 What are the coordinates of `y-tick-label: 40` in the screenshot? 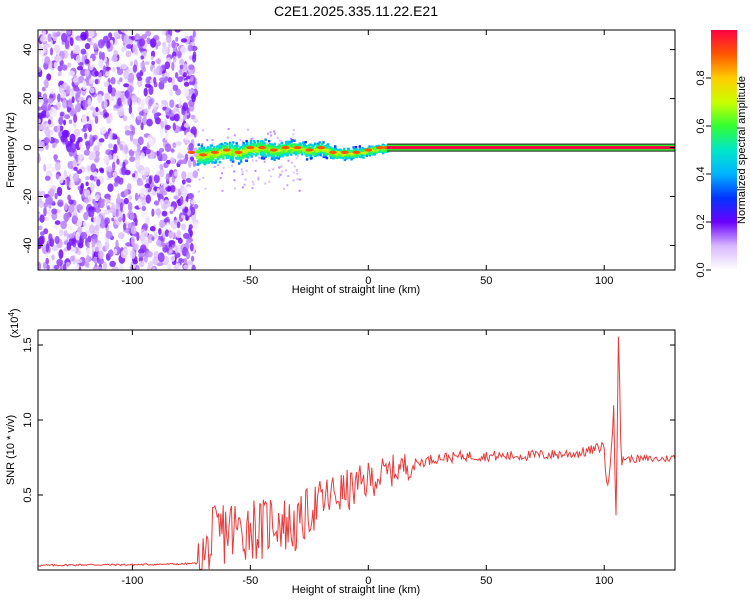 It's located at (28, 49).